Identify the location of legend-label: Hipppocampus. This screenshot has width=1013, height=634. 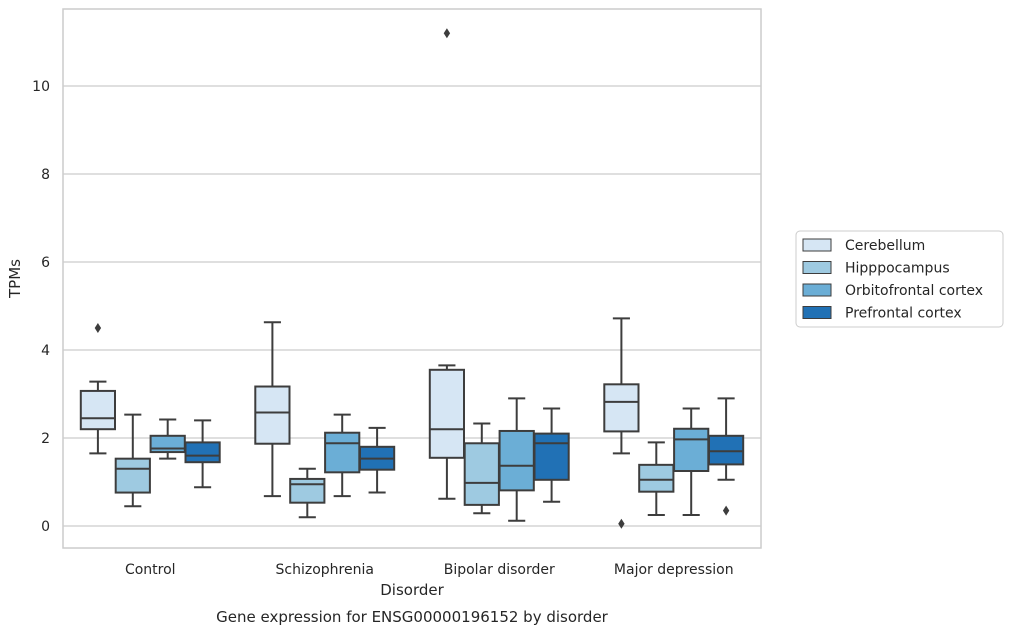
(897, 269).